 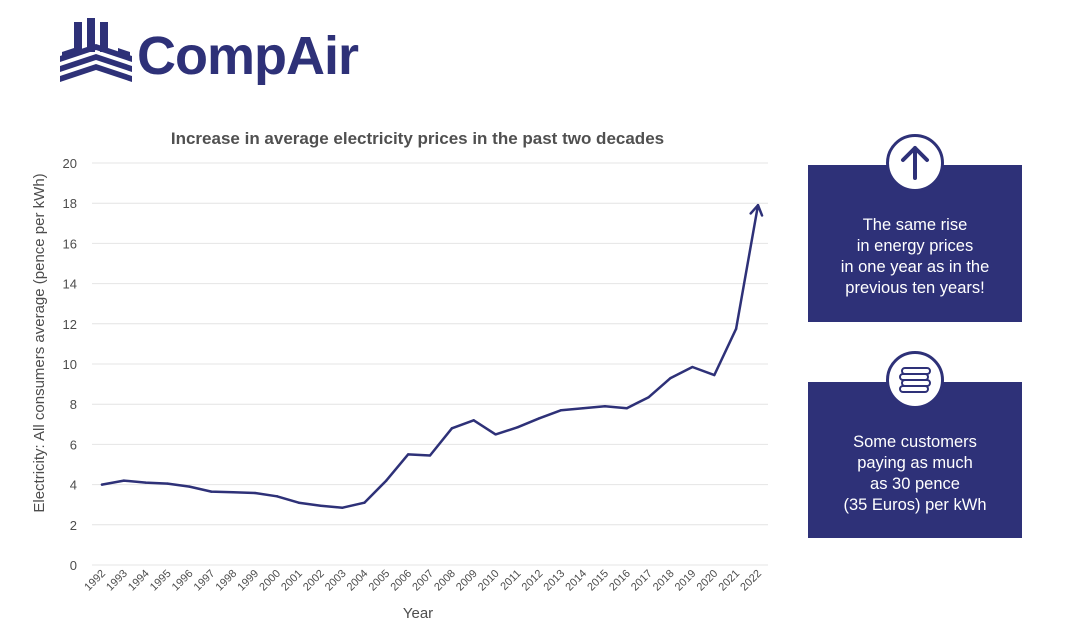 I want to click on x-tick-label: 2011, so click(x=510, y=580).